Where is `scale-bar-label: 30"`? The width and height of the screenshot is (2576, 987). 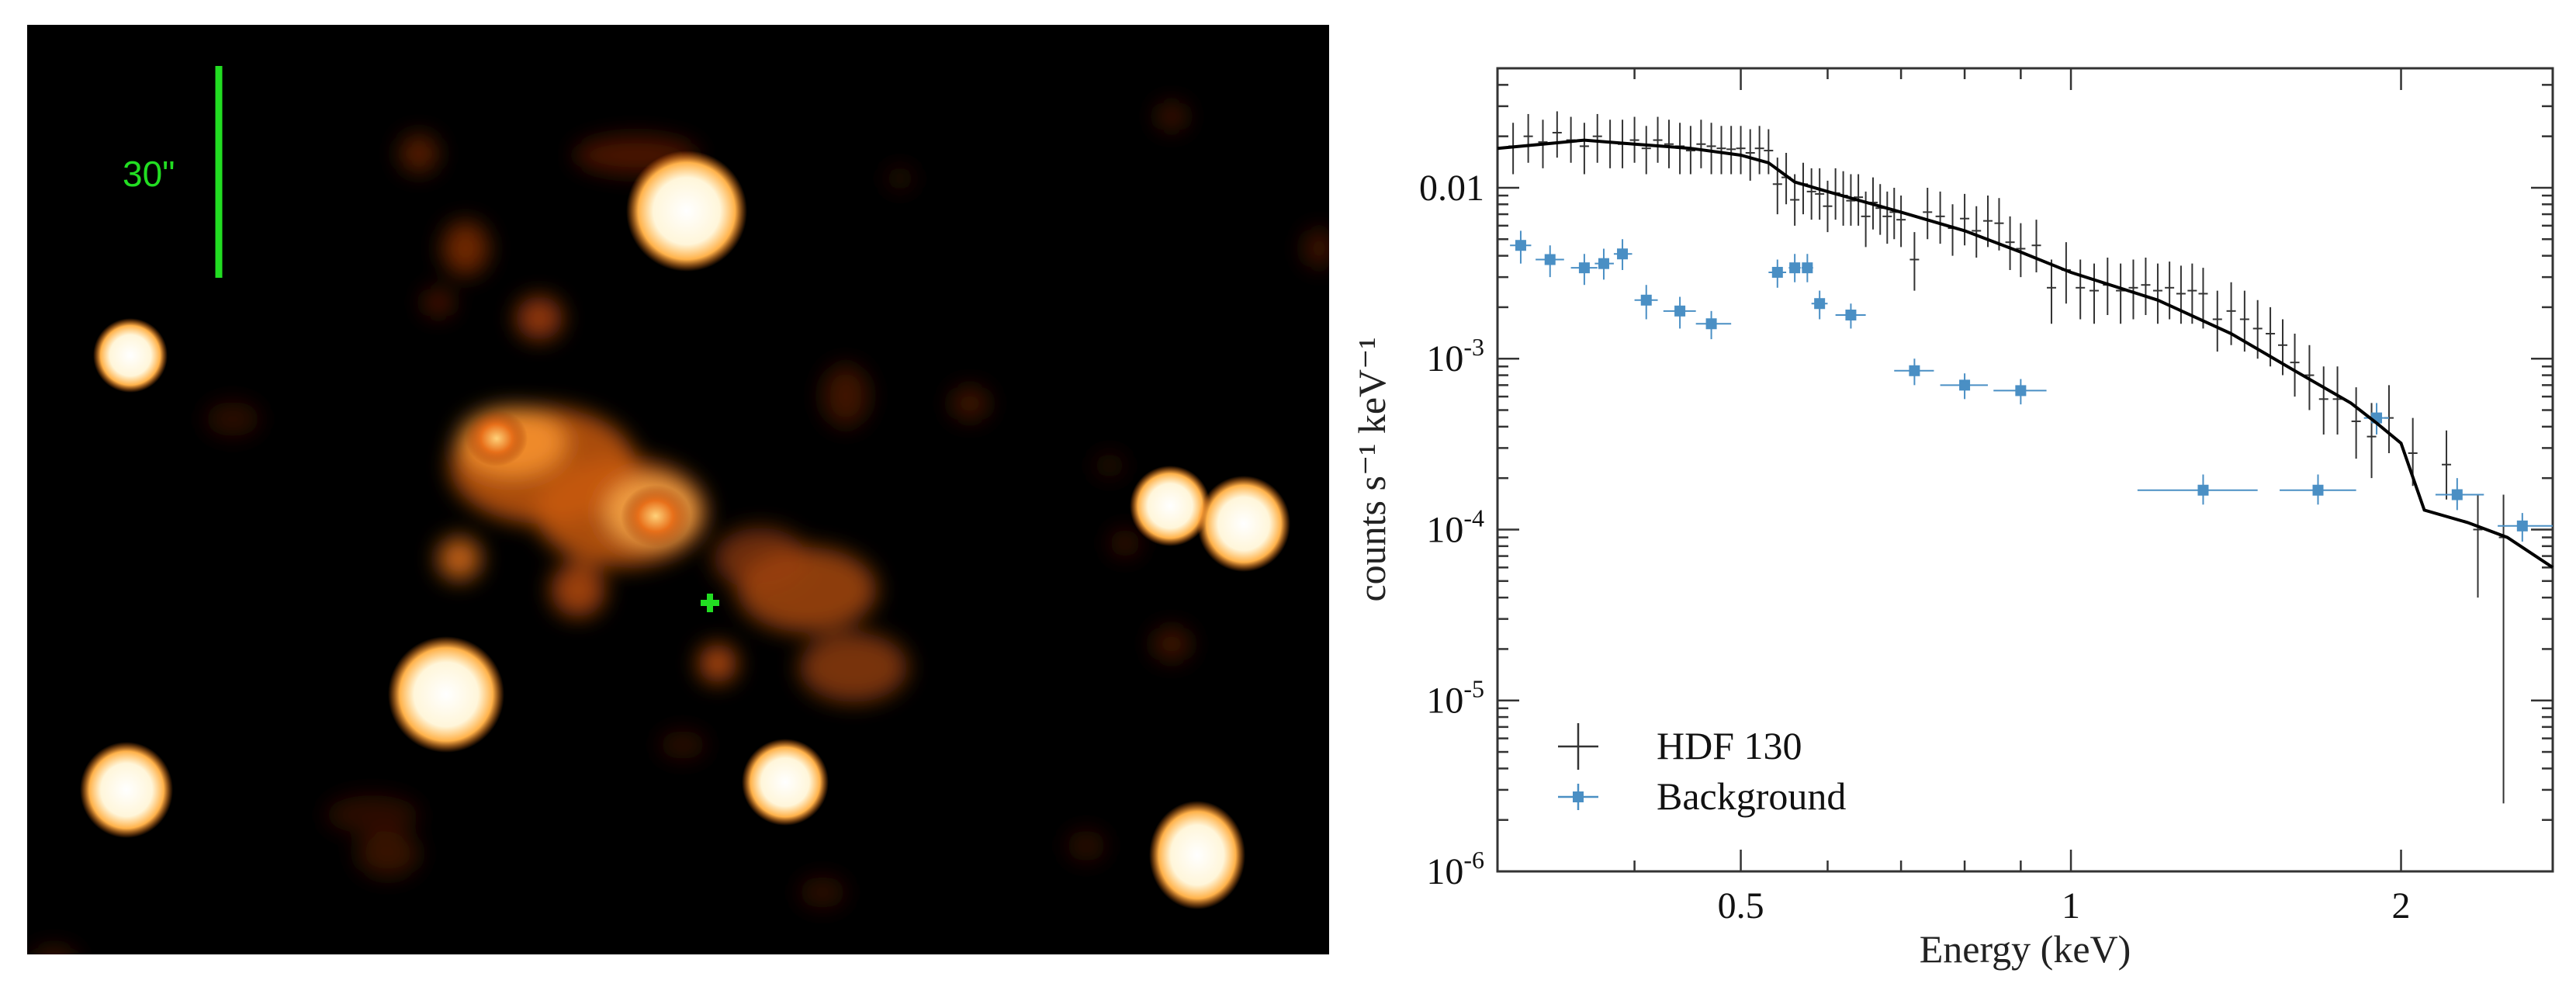
scale-bar-label: 30" is located at coordinates (149, 174).